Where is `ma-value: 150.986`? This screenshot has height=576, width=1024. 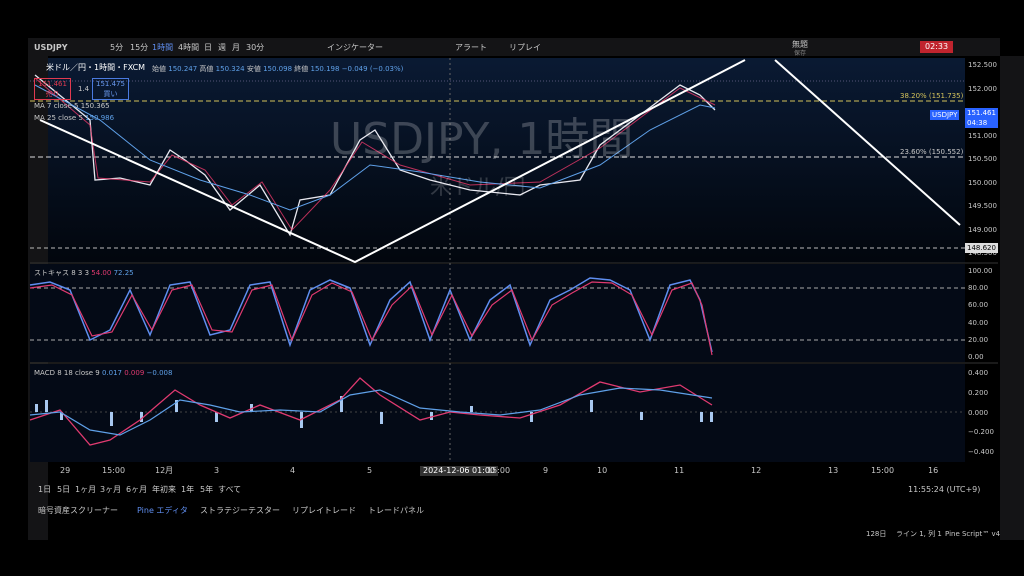 ma-value: 150.986 is located at coordinates (100, 118).